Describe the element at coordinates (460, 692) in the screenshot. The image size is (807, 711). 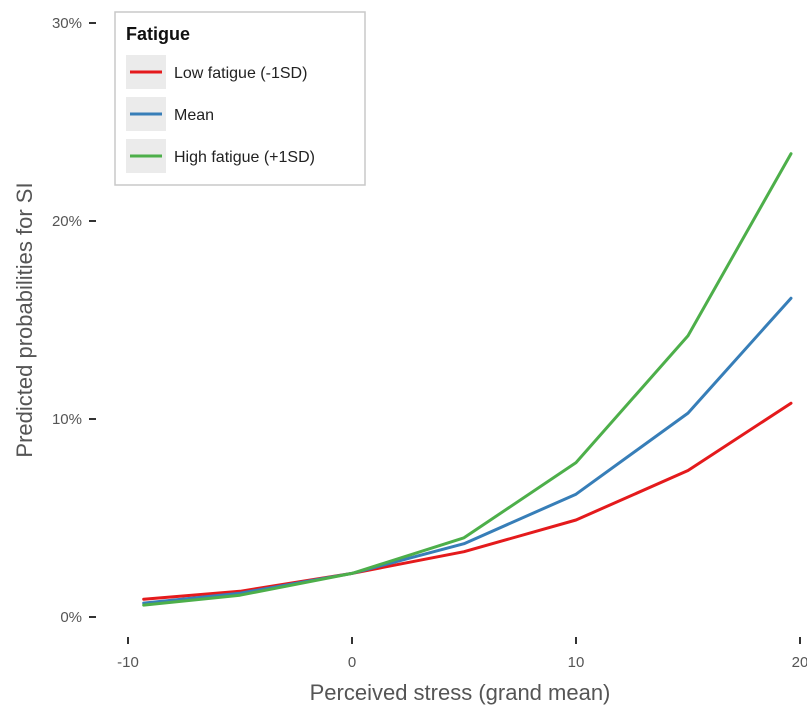
I see `x-axis-title: Perceived stress (grand mean)` at that location.